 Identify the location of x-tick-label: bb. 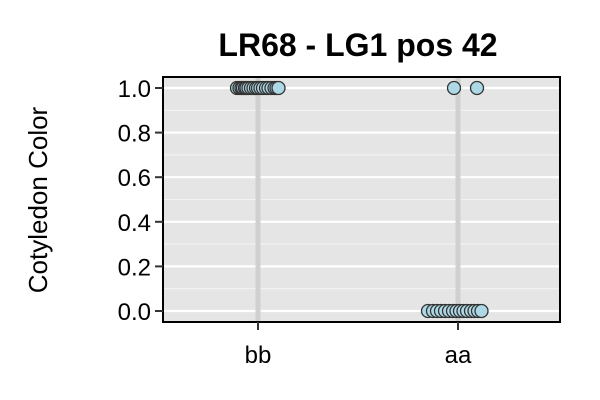
(258, 355).